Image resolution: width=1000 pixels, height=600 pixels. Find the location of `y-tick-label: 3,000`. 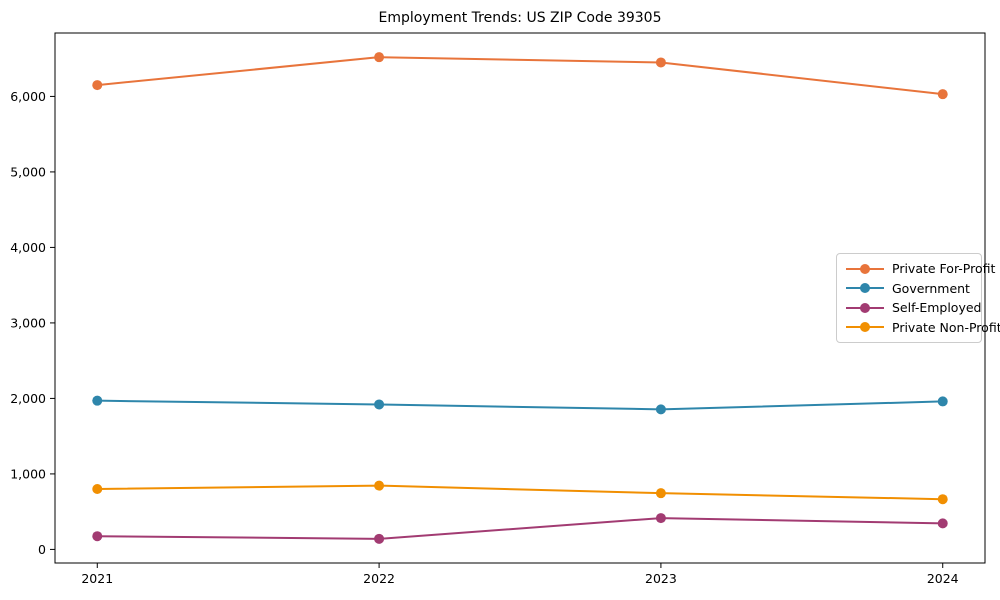

y-tick-label: 3,000 is located at coordinates (28, 322).